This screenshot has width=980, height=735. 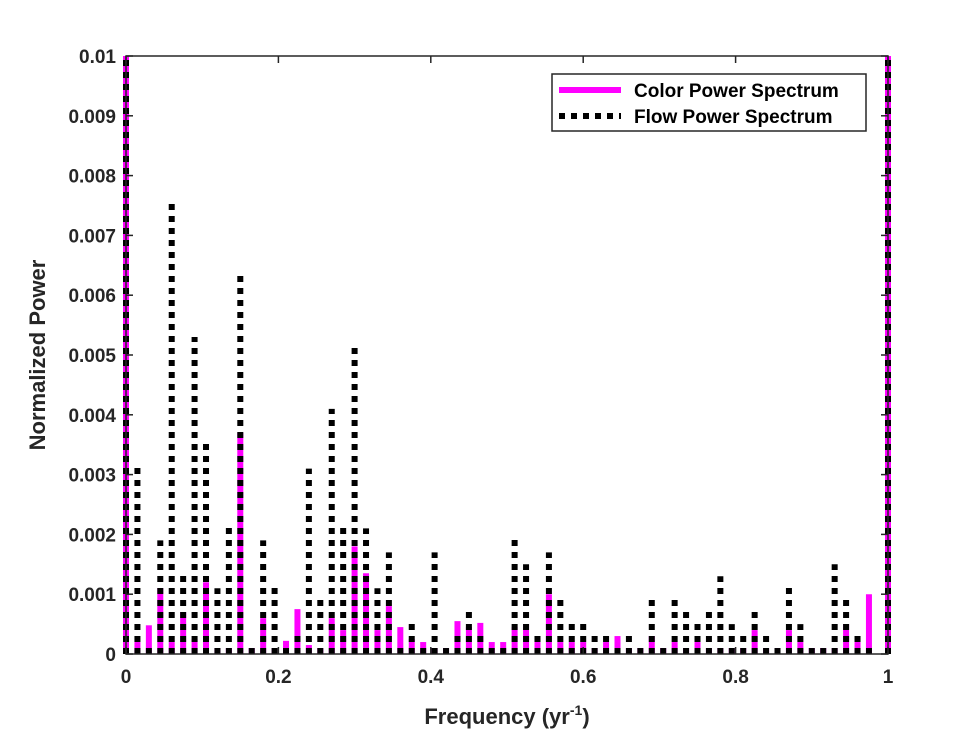 What do you see at coordinates (736, 91) in the screenshot?
I see `legend-color-label: Color Power Spectrum` at bounding box center [736, 91].